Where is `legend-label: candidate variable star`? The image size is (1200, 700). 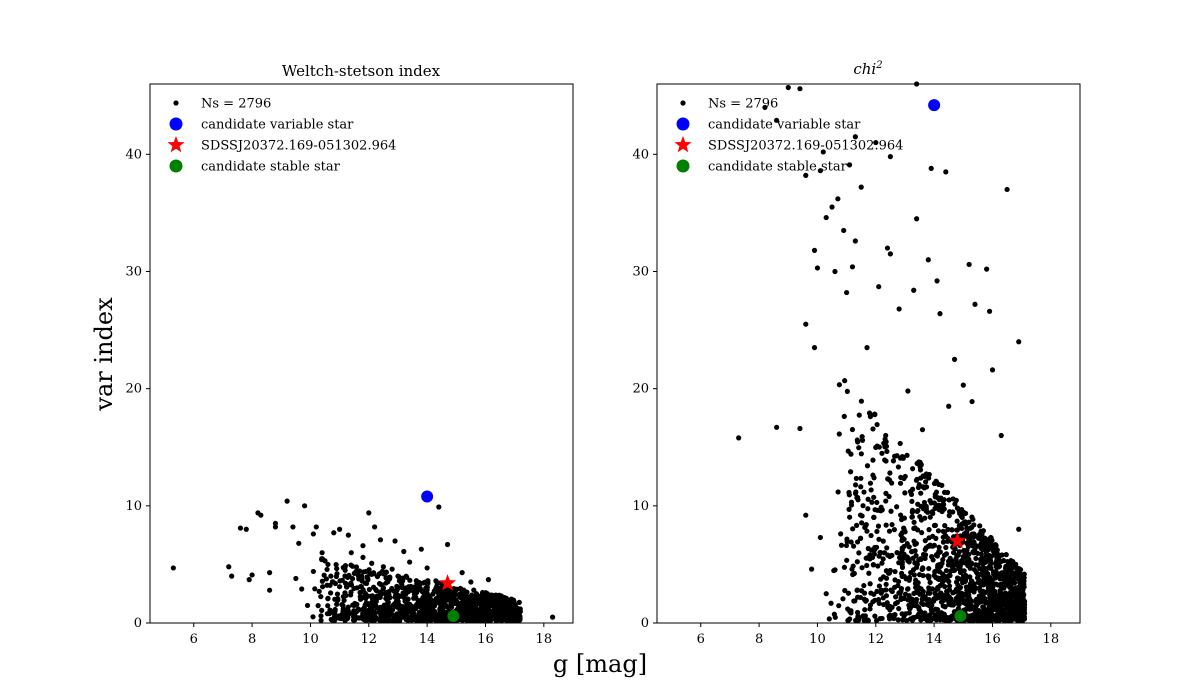
legend-label: candidate variable star is located at coordinates (784, 125).